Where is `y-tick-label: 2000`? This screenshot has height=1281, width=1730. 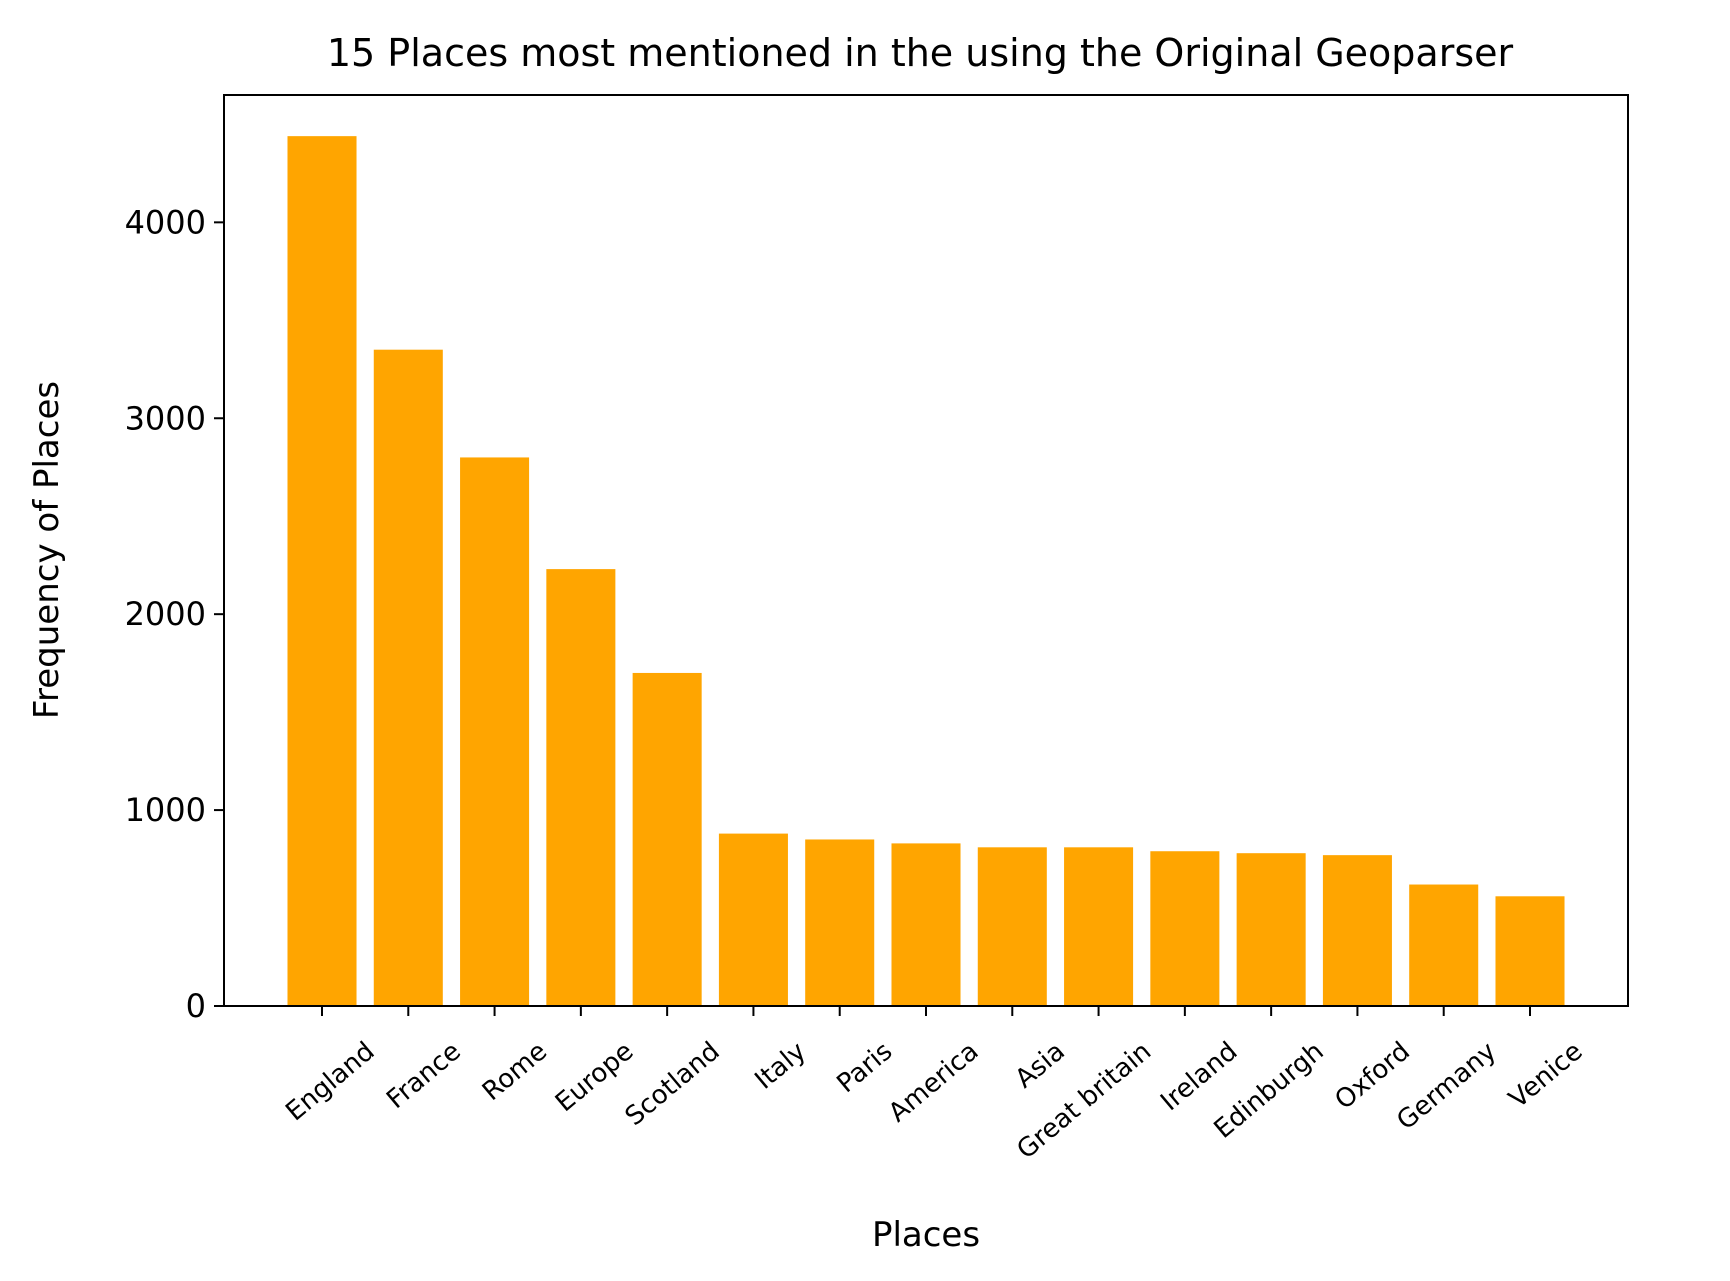
y-tick-label: 2000 is located at coordinates (165, 614).